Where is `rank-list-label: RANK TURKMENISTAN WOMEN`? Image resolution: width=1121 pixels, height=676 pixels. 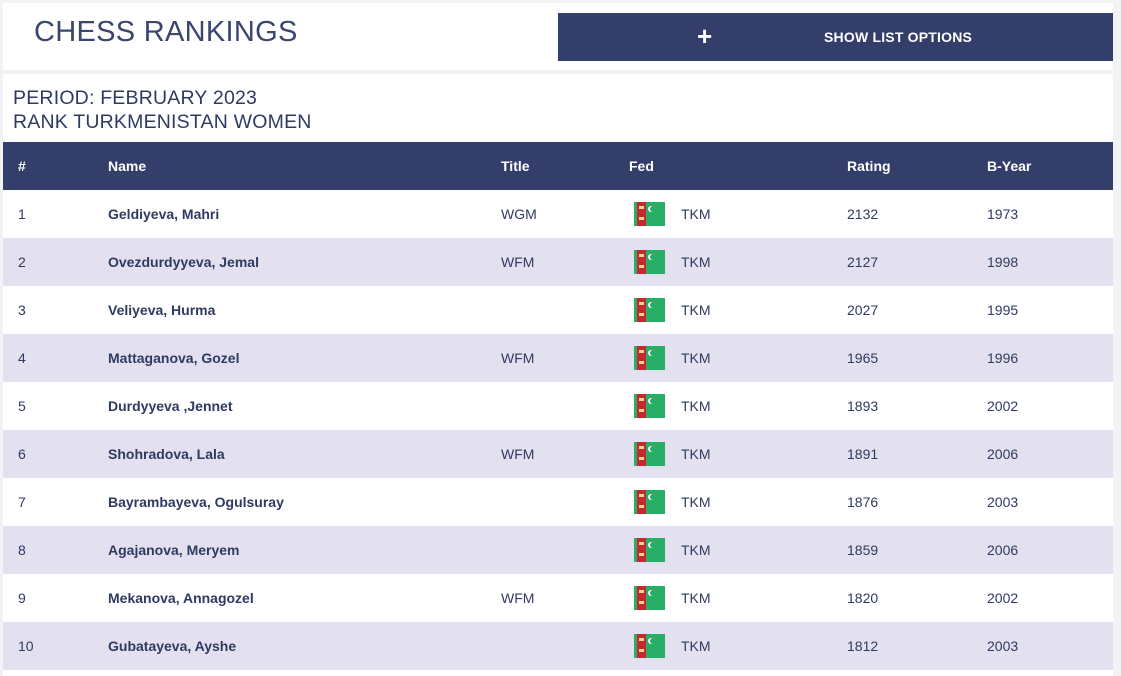
rank-list-label: RANK TURKMENISTAN WOMEN is located at coordinates (162, 122).